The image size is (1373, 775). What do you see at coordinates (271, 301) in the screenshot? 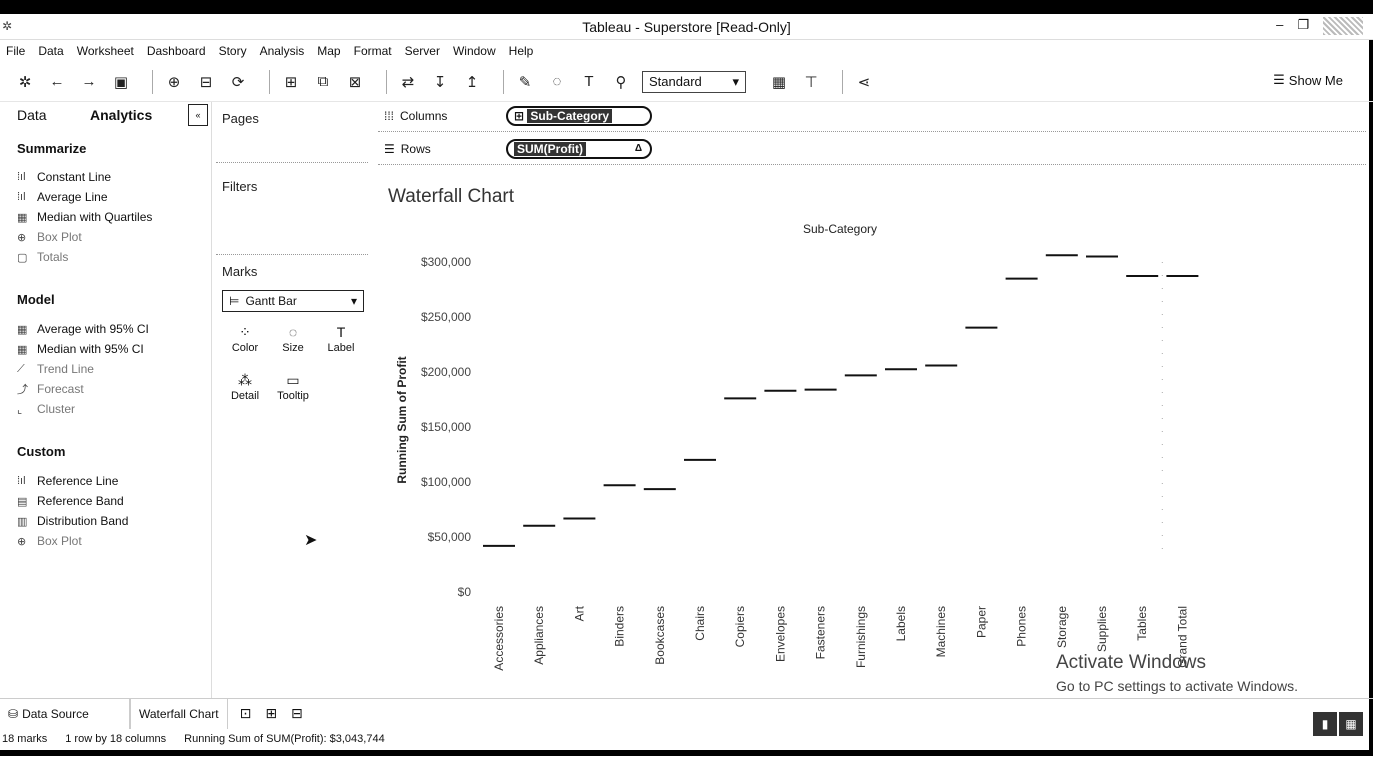
I see `mark-type-value: Gantt Bar` at bounding box center [271, 301].